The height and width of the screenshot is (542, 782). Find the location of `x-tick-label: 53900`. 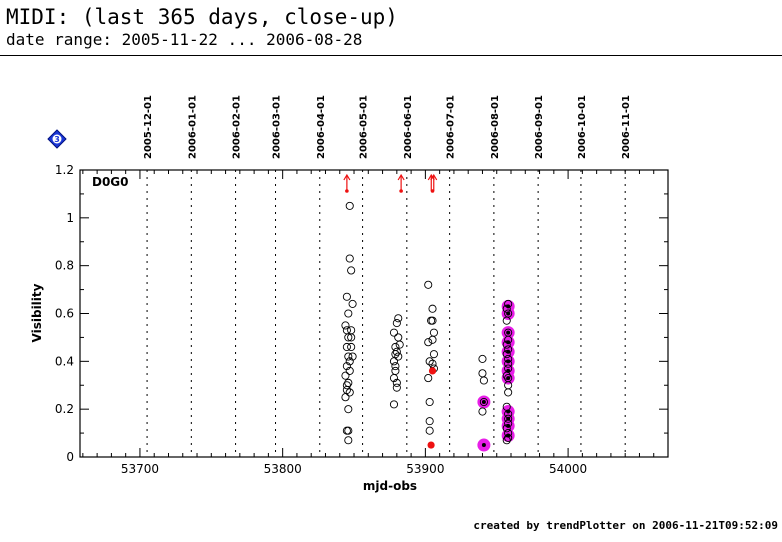

x-tick-label: 53900 is located at coordinates (425, 469).